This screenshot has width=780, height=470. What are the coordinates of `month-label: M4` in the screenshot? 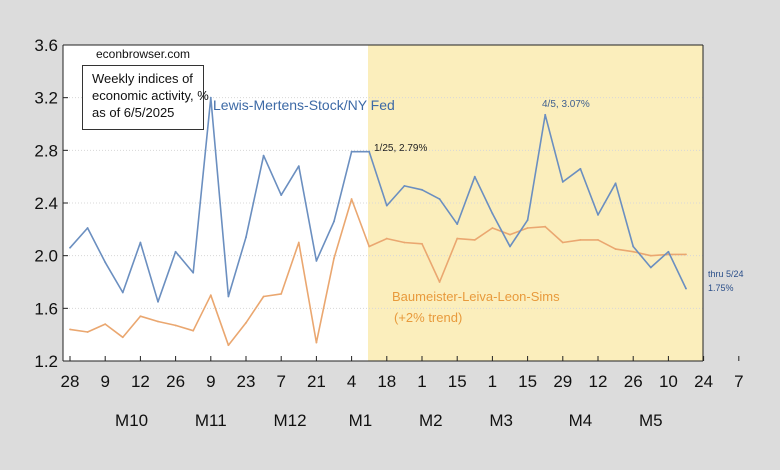 It's located at (581, 420).